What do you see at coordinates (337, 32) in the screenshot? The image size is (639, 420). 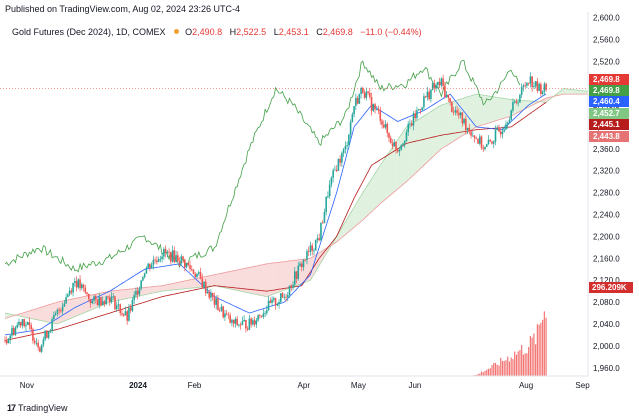 I see `close-value: 2,469.8` at bounding box center [337, 32].